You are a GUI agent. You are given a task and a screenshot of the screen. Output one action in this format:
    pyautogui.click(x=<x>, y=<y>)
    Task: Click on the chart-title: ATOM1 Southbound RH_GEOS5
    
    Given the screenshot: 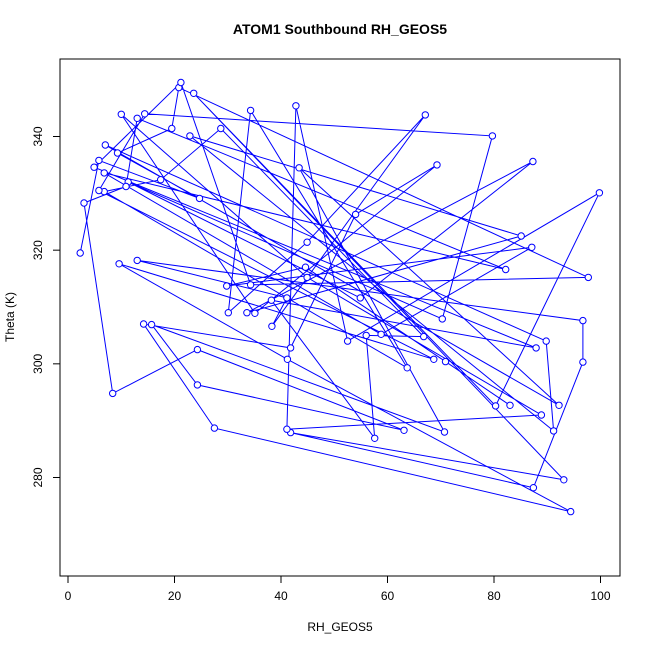 What is the action you would take?
    pyautogui.click(x=340, y=29)
    